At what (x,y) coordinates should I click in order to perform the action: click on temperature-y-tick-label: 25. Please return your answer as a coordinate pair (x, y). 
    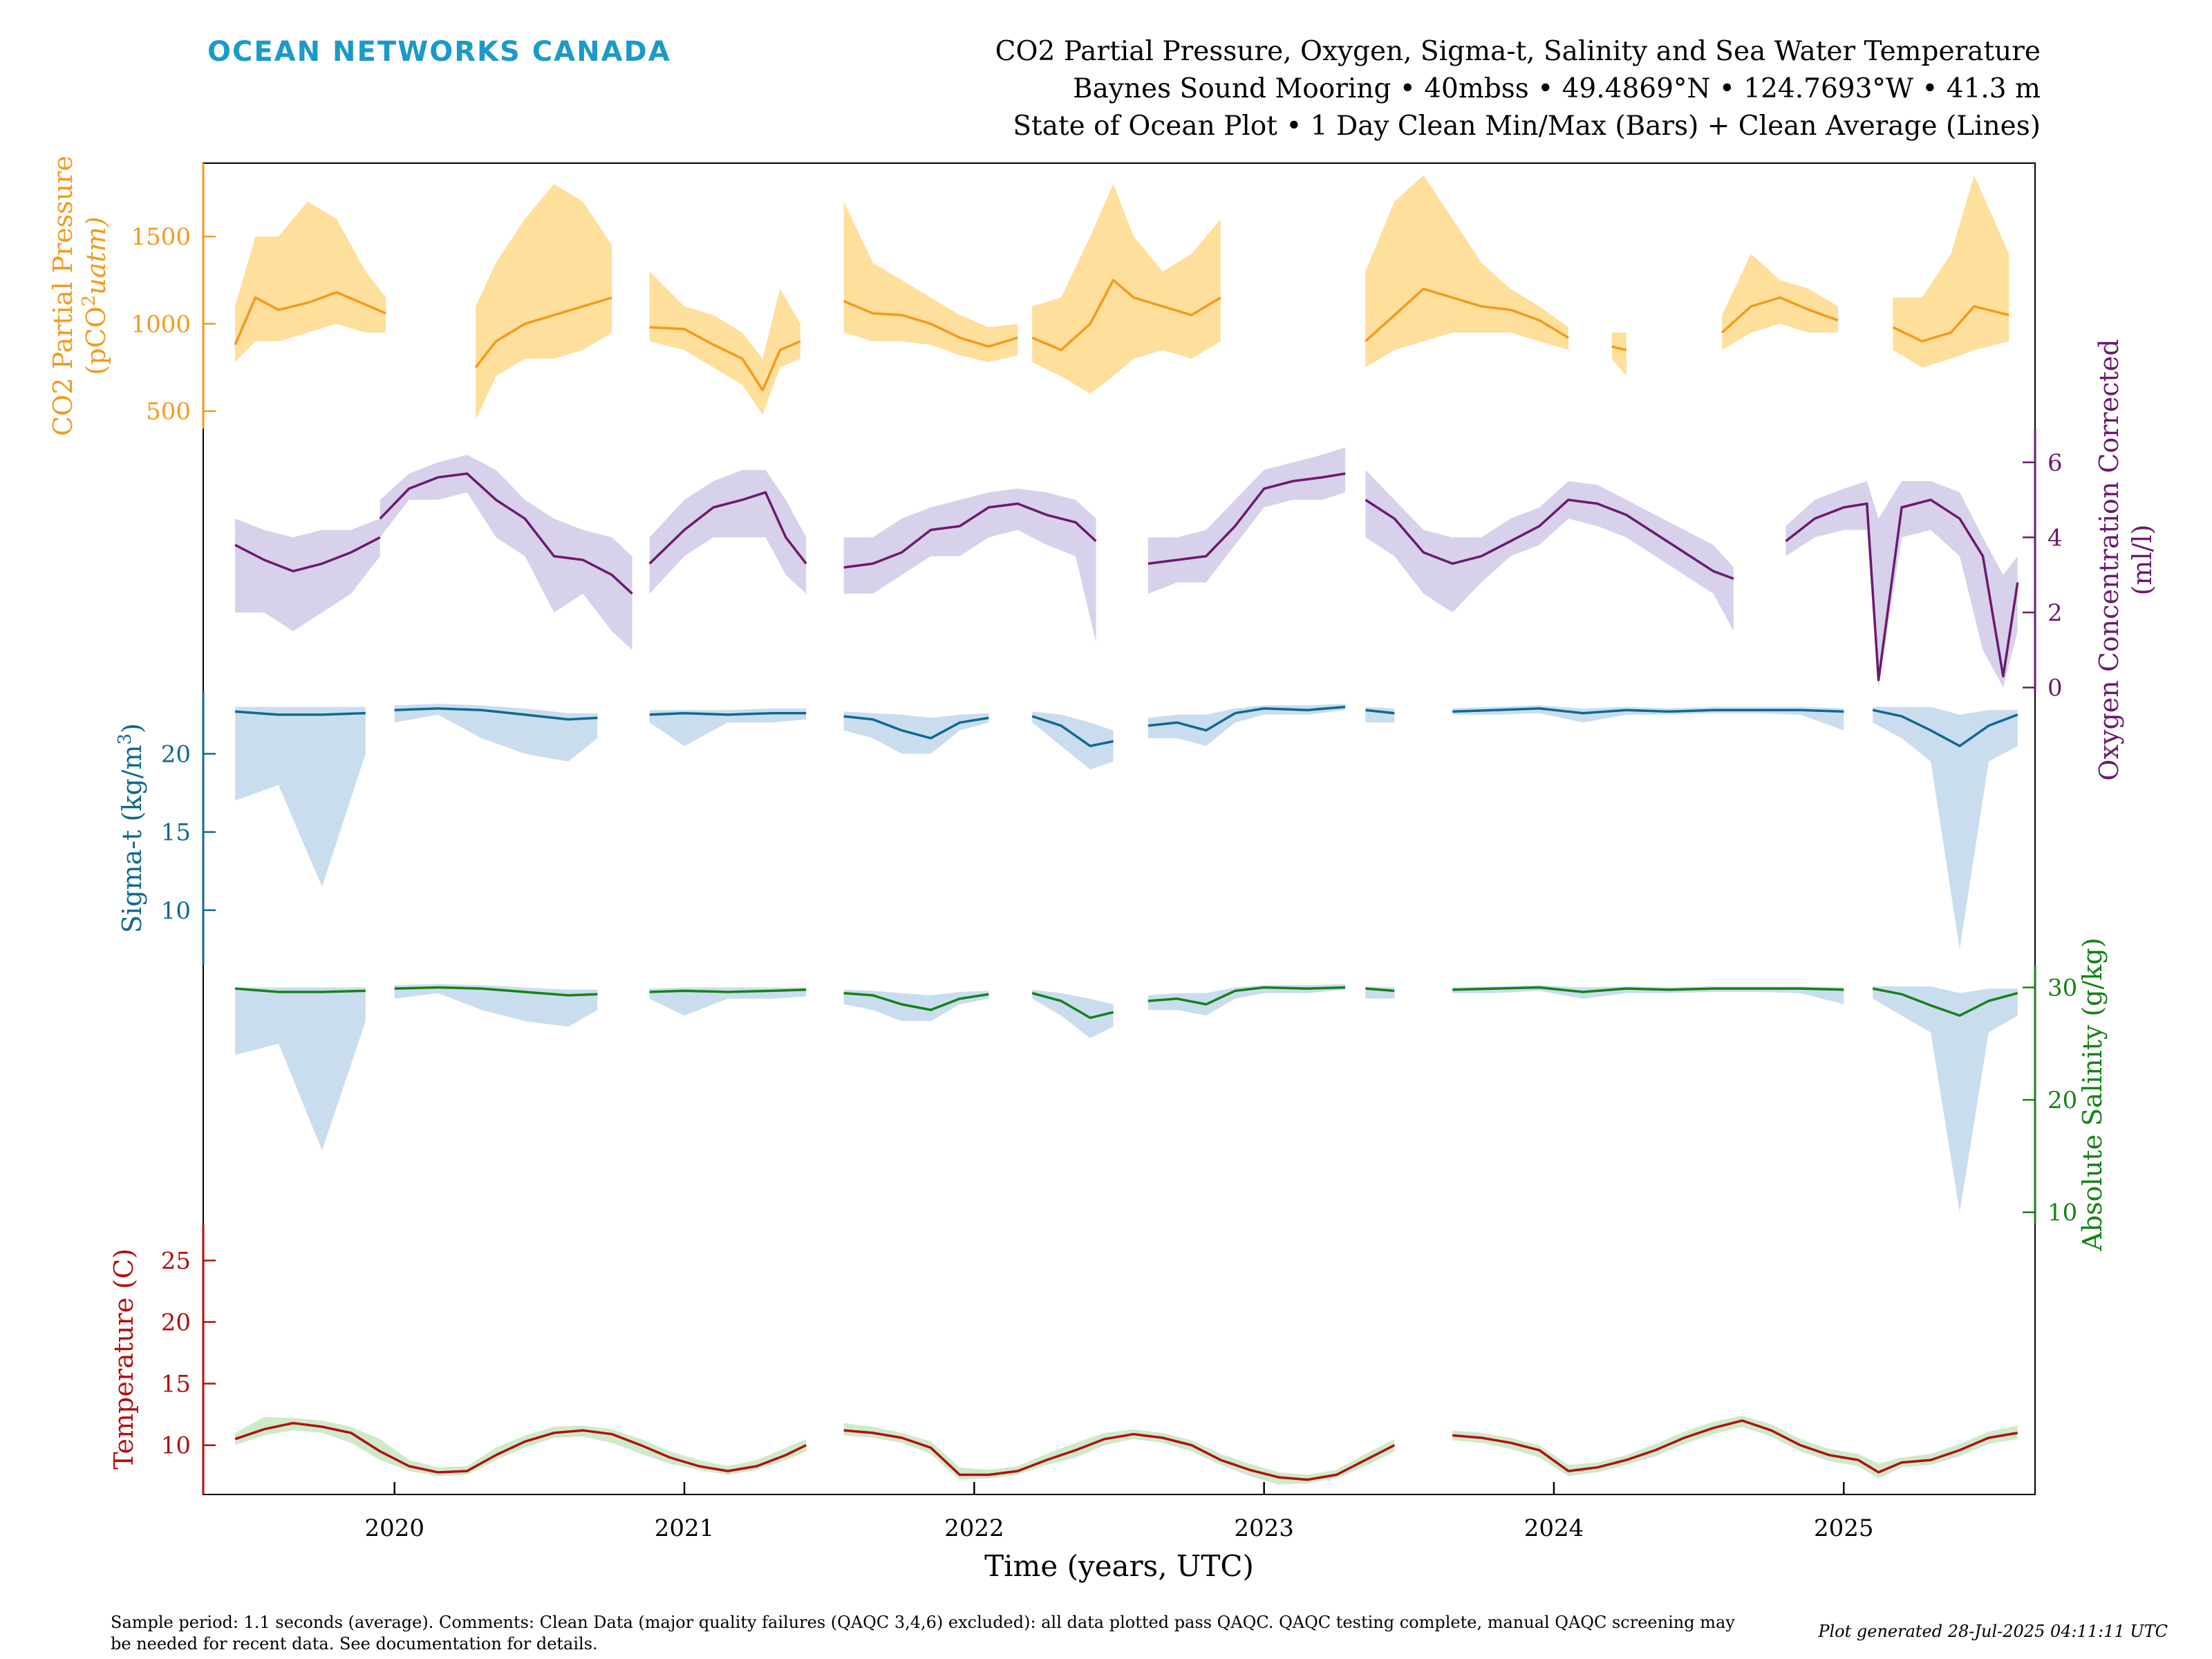
    Looking at the image, I should click on (176, 1261).